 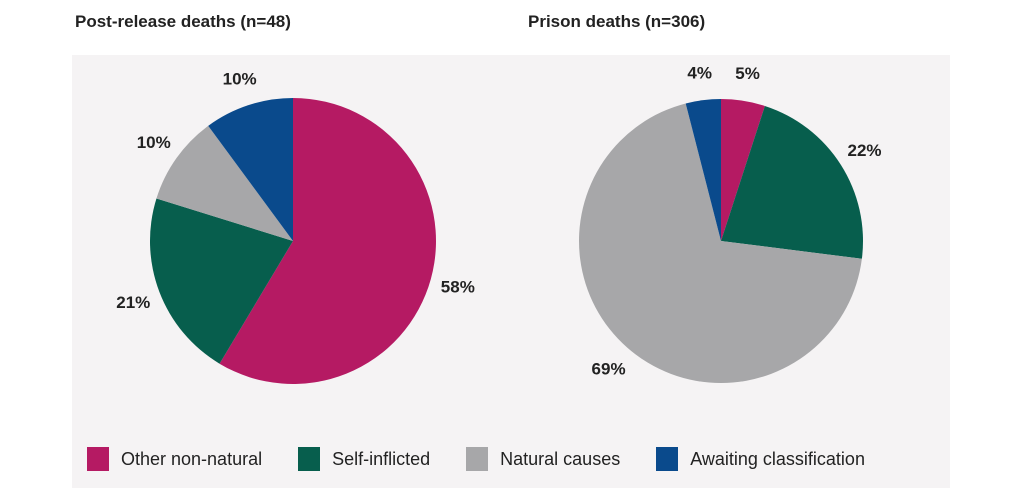 I want to click on pie-slice-natural-causes, so click(x=224, y=183).